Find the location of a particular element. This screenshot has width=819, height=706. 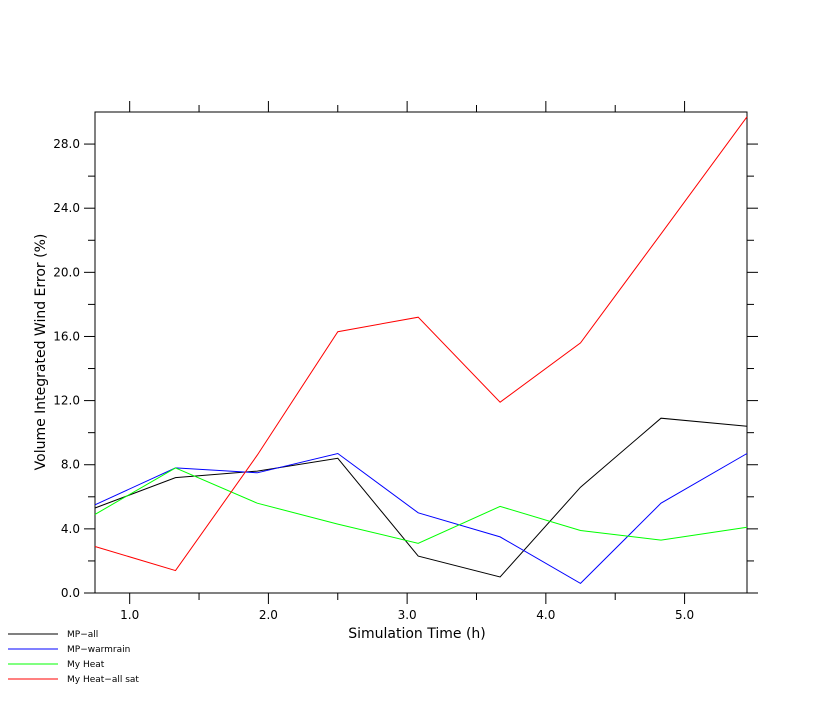

legend-label-mp-all: MP−all is located at coordinates (82, 635).